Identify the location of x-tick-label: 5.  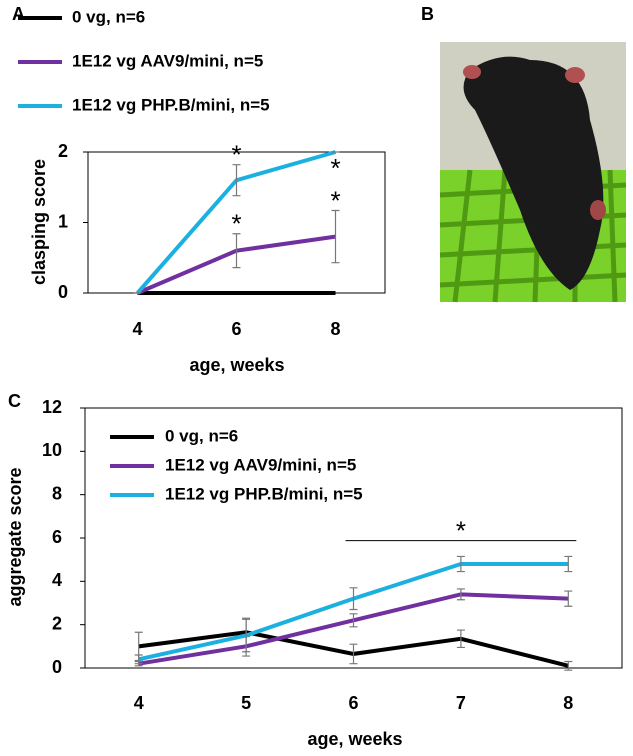
(246, 703).